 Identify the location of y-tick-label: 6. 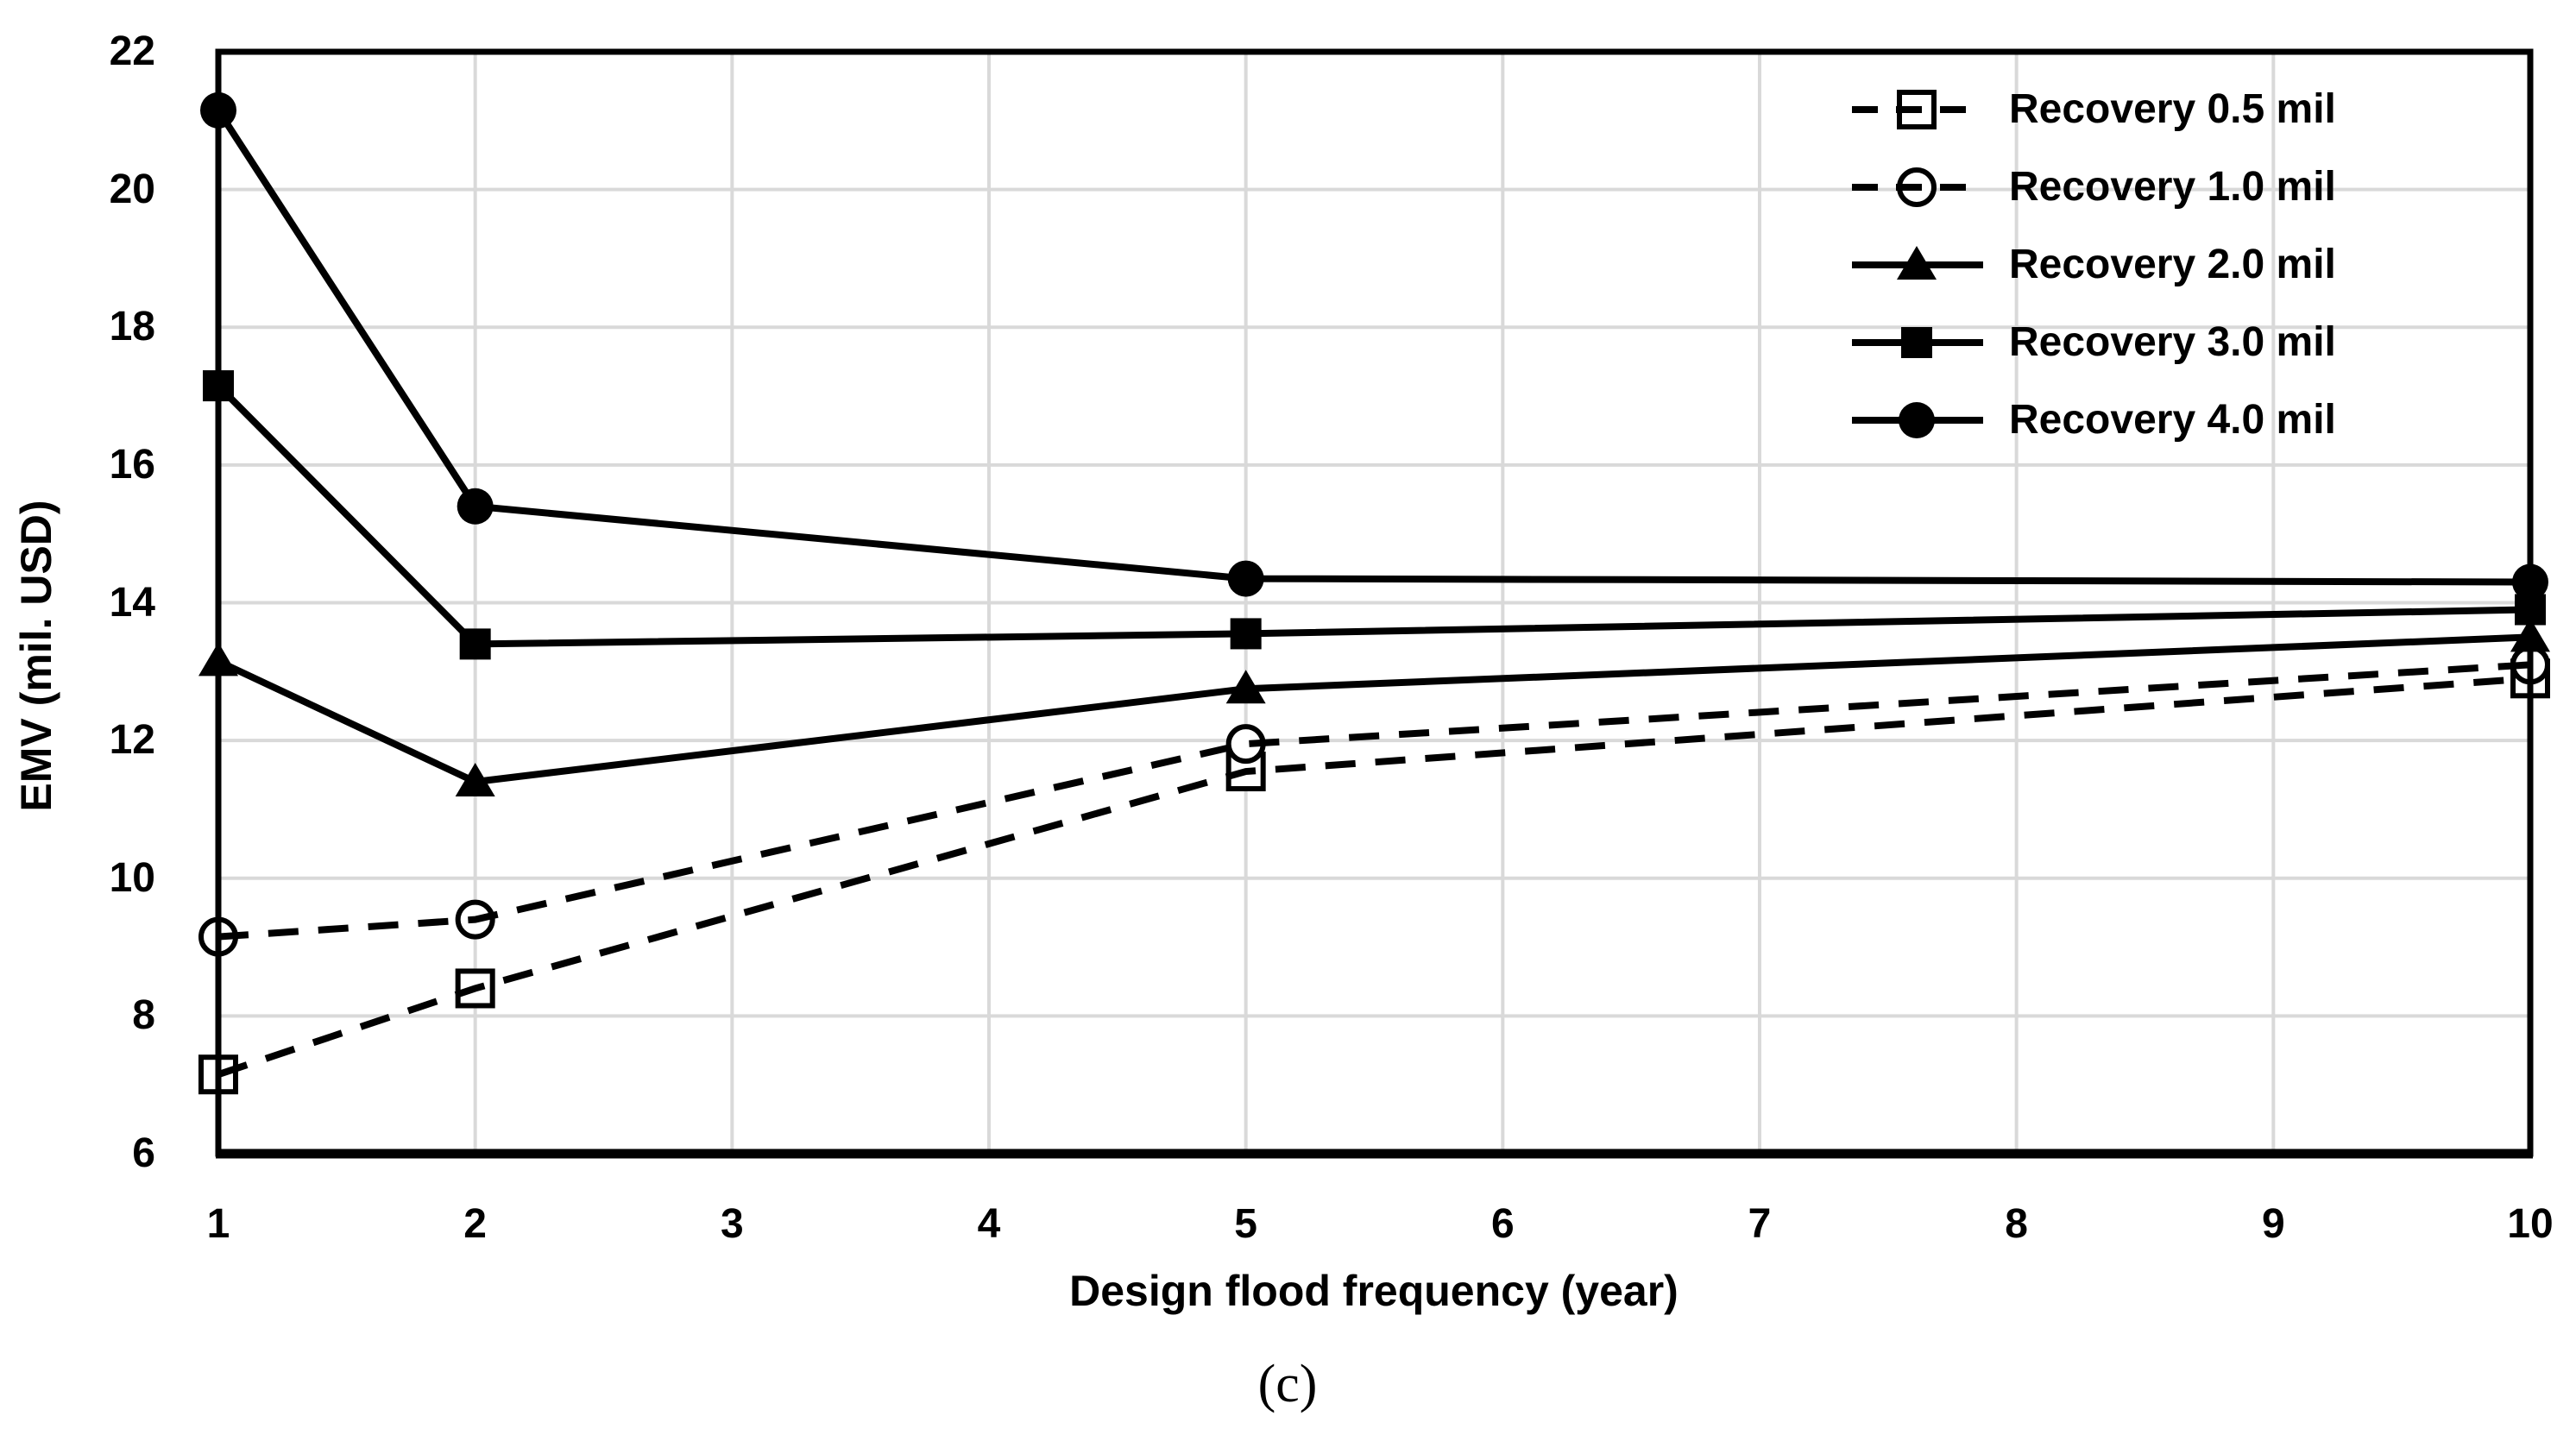
(143, 1153).